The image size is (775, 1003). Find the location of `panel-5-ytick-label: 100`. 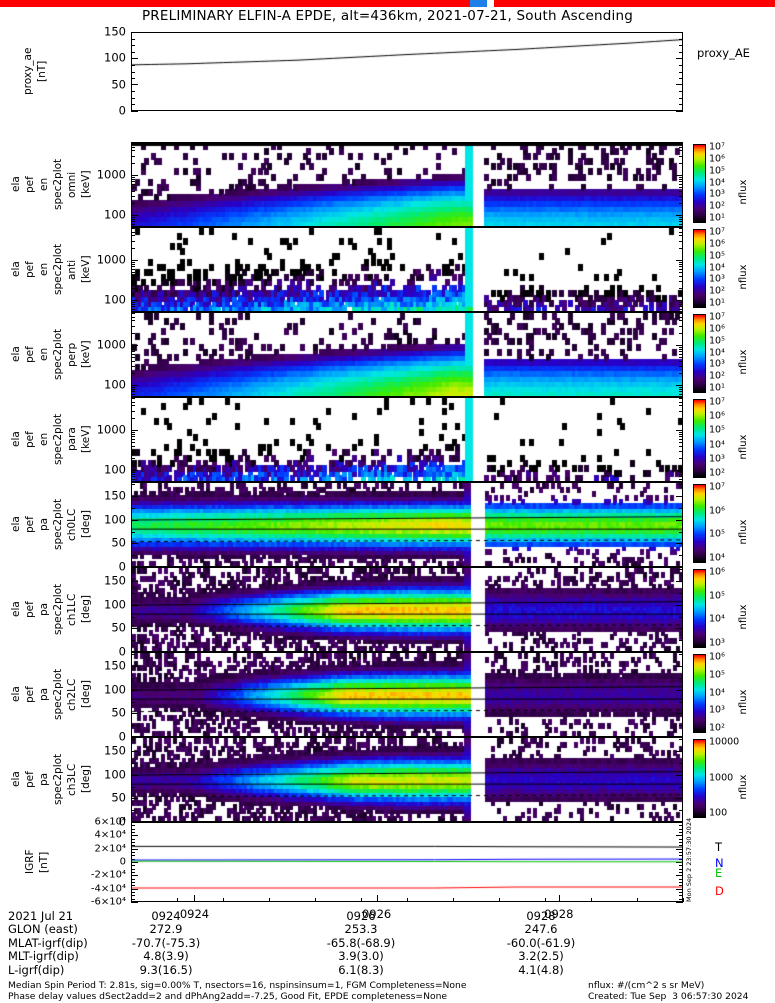

panel-5-ytick-label: 100 is located at coordinates (115, 604).